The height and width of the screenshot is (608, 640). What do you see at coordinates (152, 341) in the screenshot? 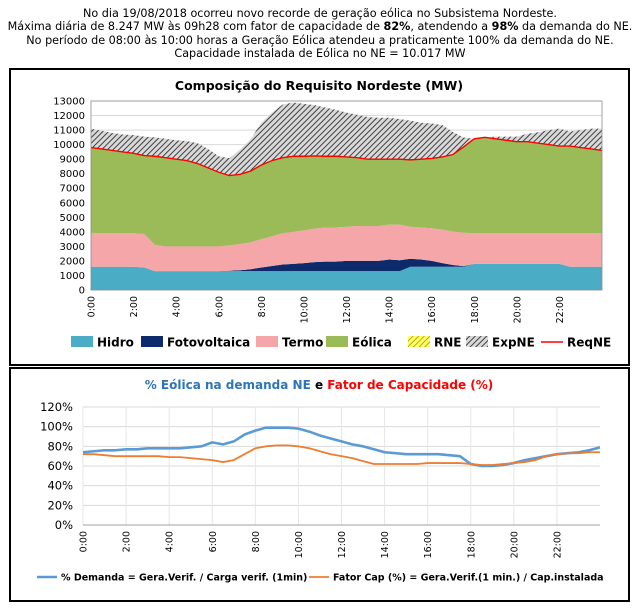
I see `legend-swatch-fotovoltaica` at bounding box center [152, 341].